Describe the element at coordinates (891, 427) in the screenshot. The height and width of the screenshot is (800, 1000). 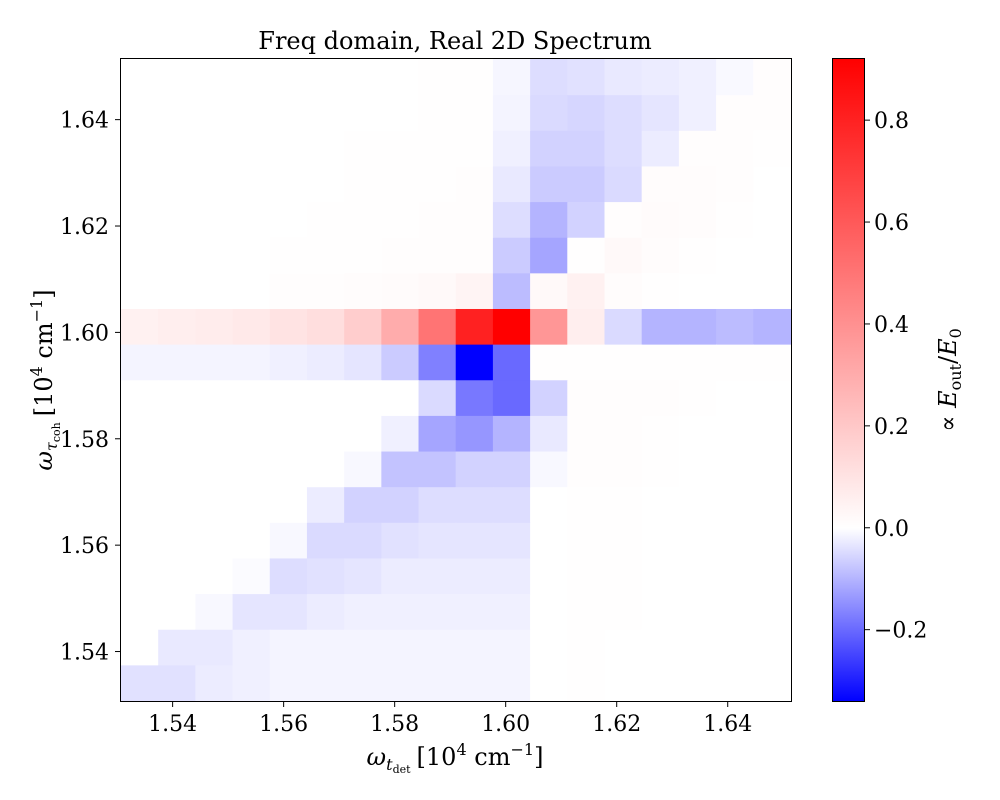
I see `colorbar-tick-label: 0.2` at that location.